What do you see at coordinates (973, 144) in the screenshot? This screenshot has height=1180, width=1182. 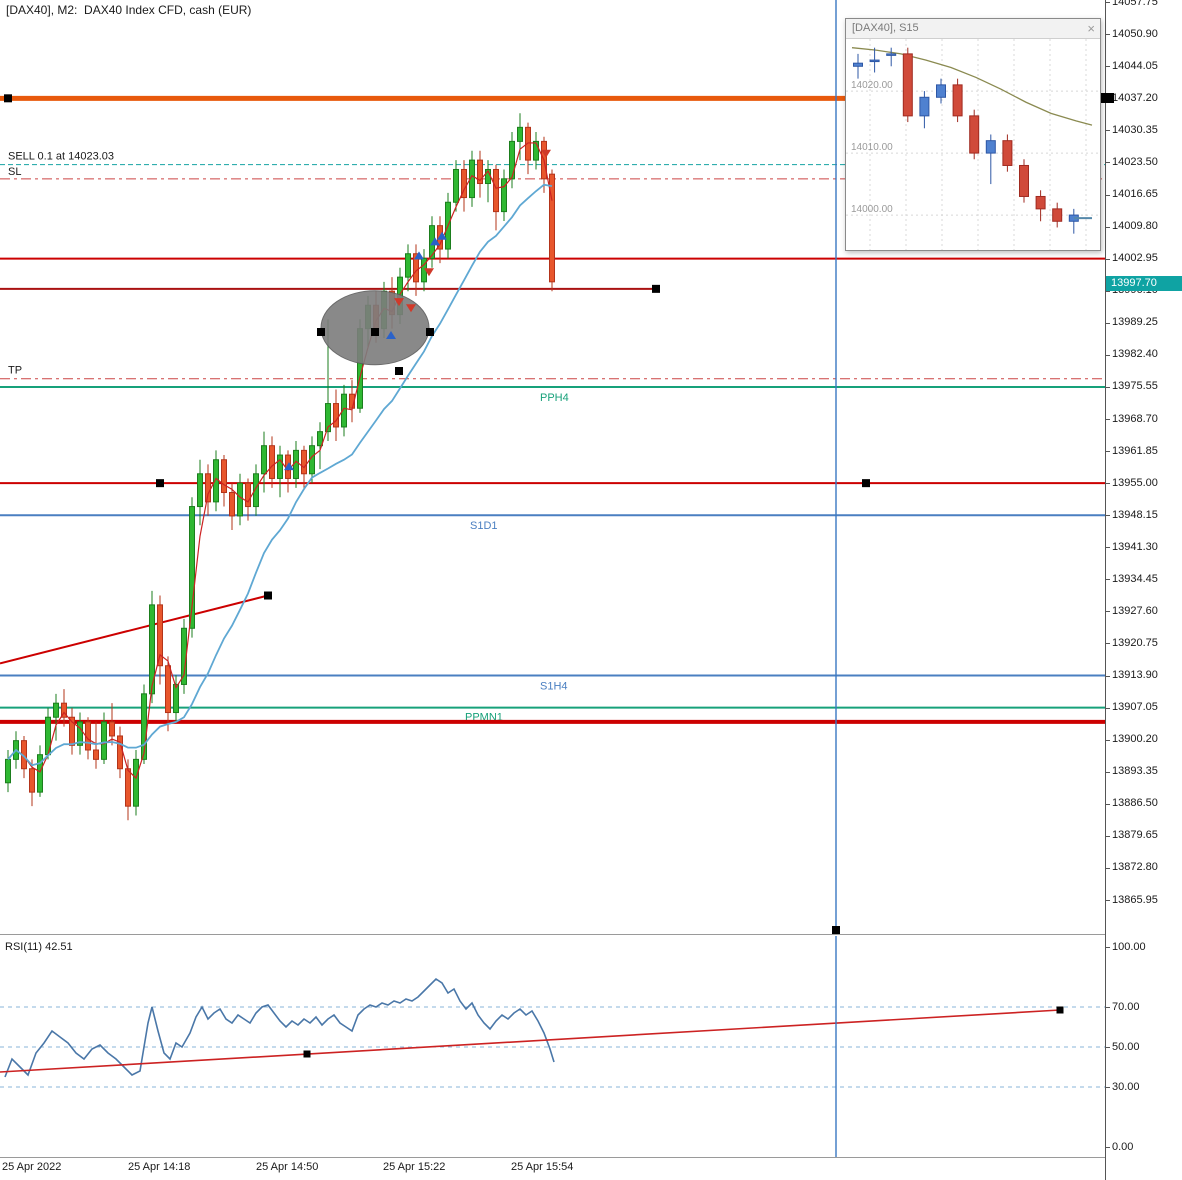 I see `inset-chart: 14020.00 14010.00 14000.00` at bounding box center [973, 144].